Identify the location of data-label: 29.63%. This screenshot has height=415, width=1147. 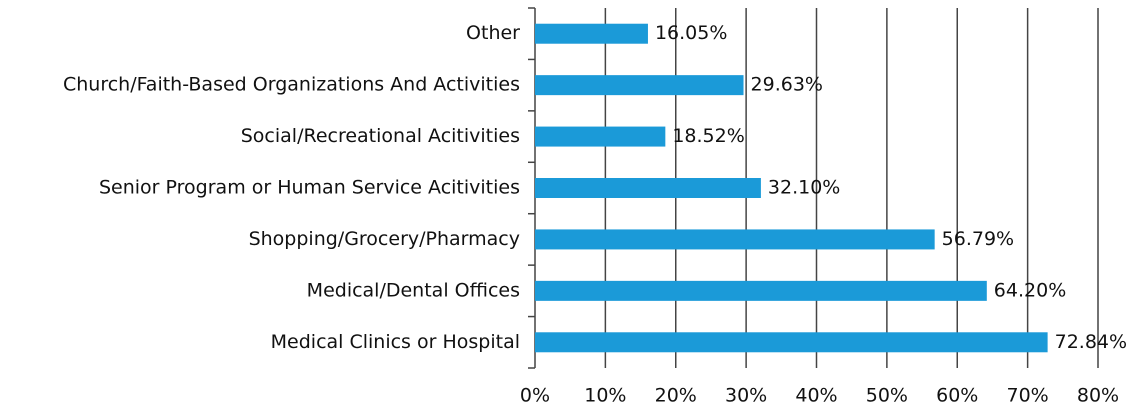
(787, 85).